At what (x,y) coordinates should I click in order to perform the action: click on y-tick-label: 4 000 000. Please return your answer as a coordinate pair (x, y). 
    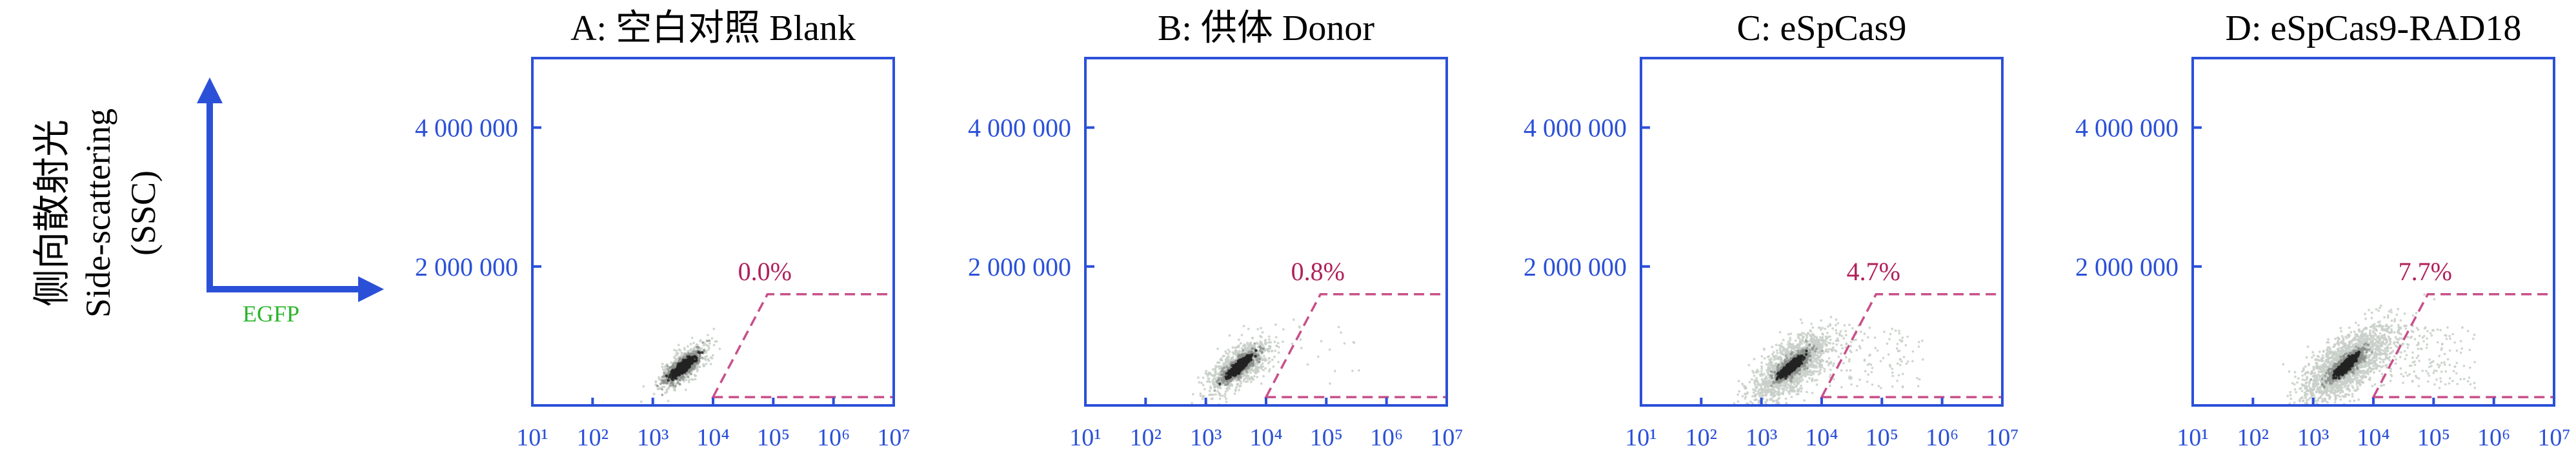
    Looking at the image, I should click on (466, 128).